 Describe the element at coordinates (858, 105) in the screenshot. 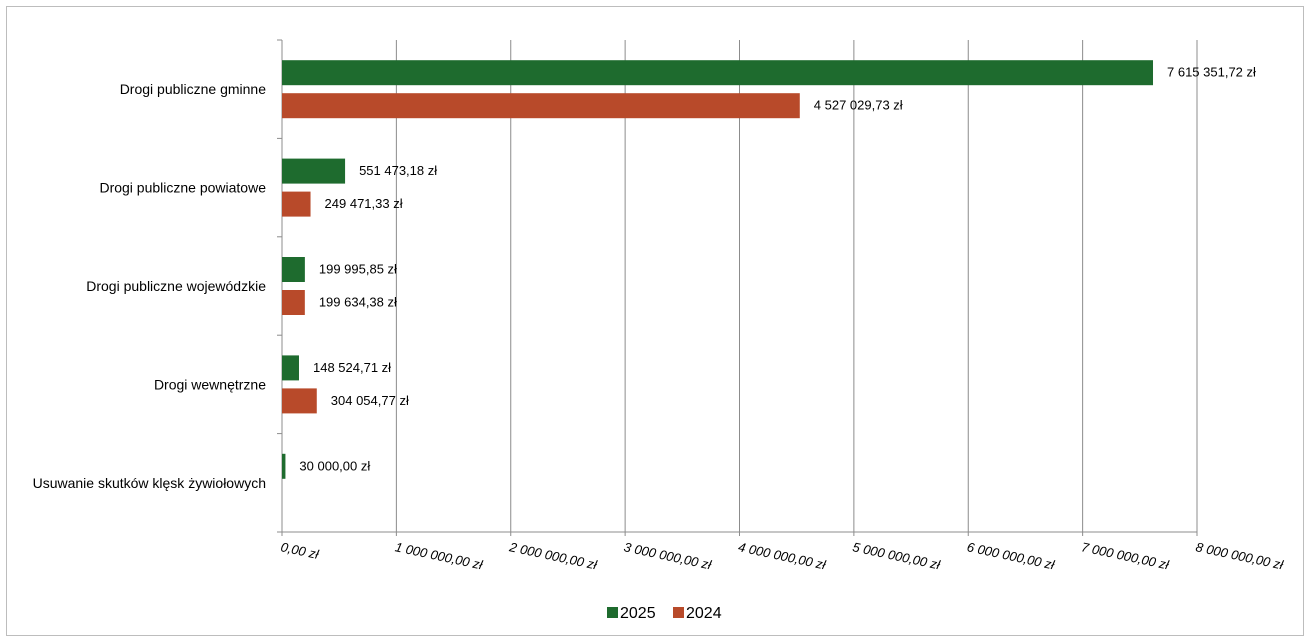

I see `data-label: 4 527 029,73 zł` at that location.